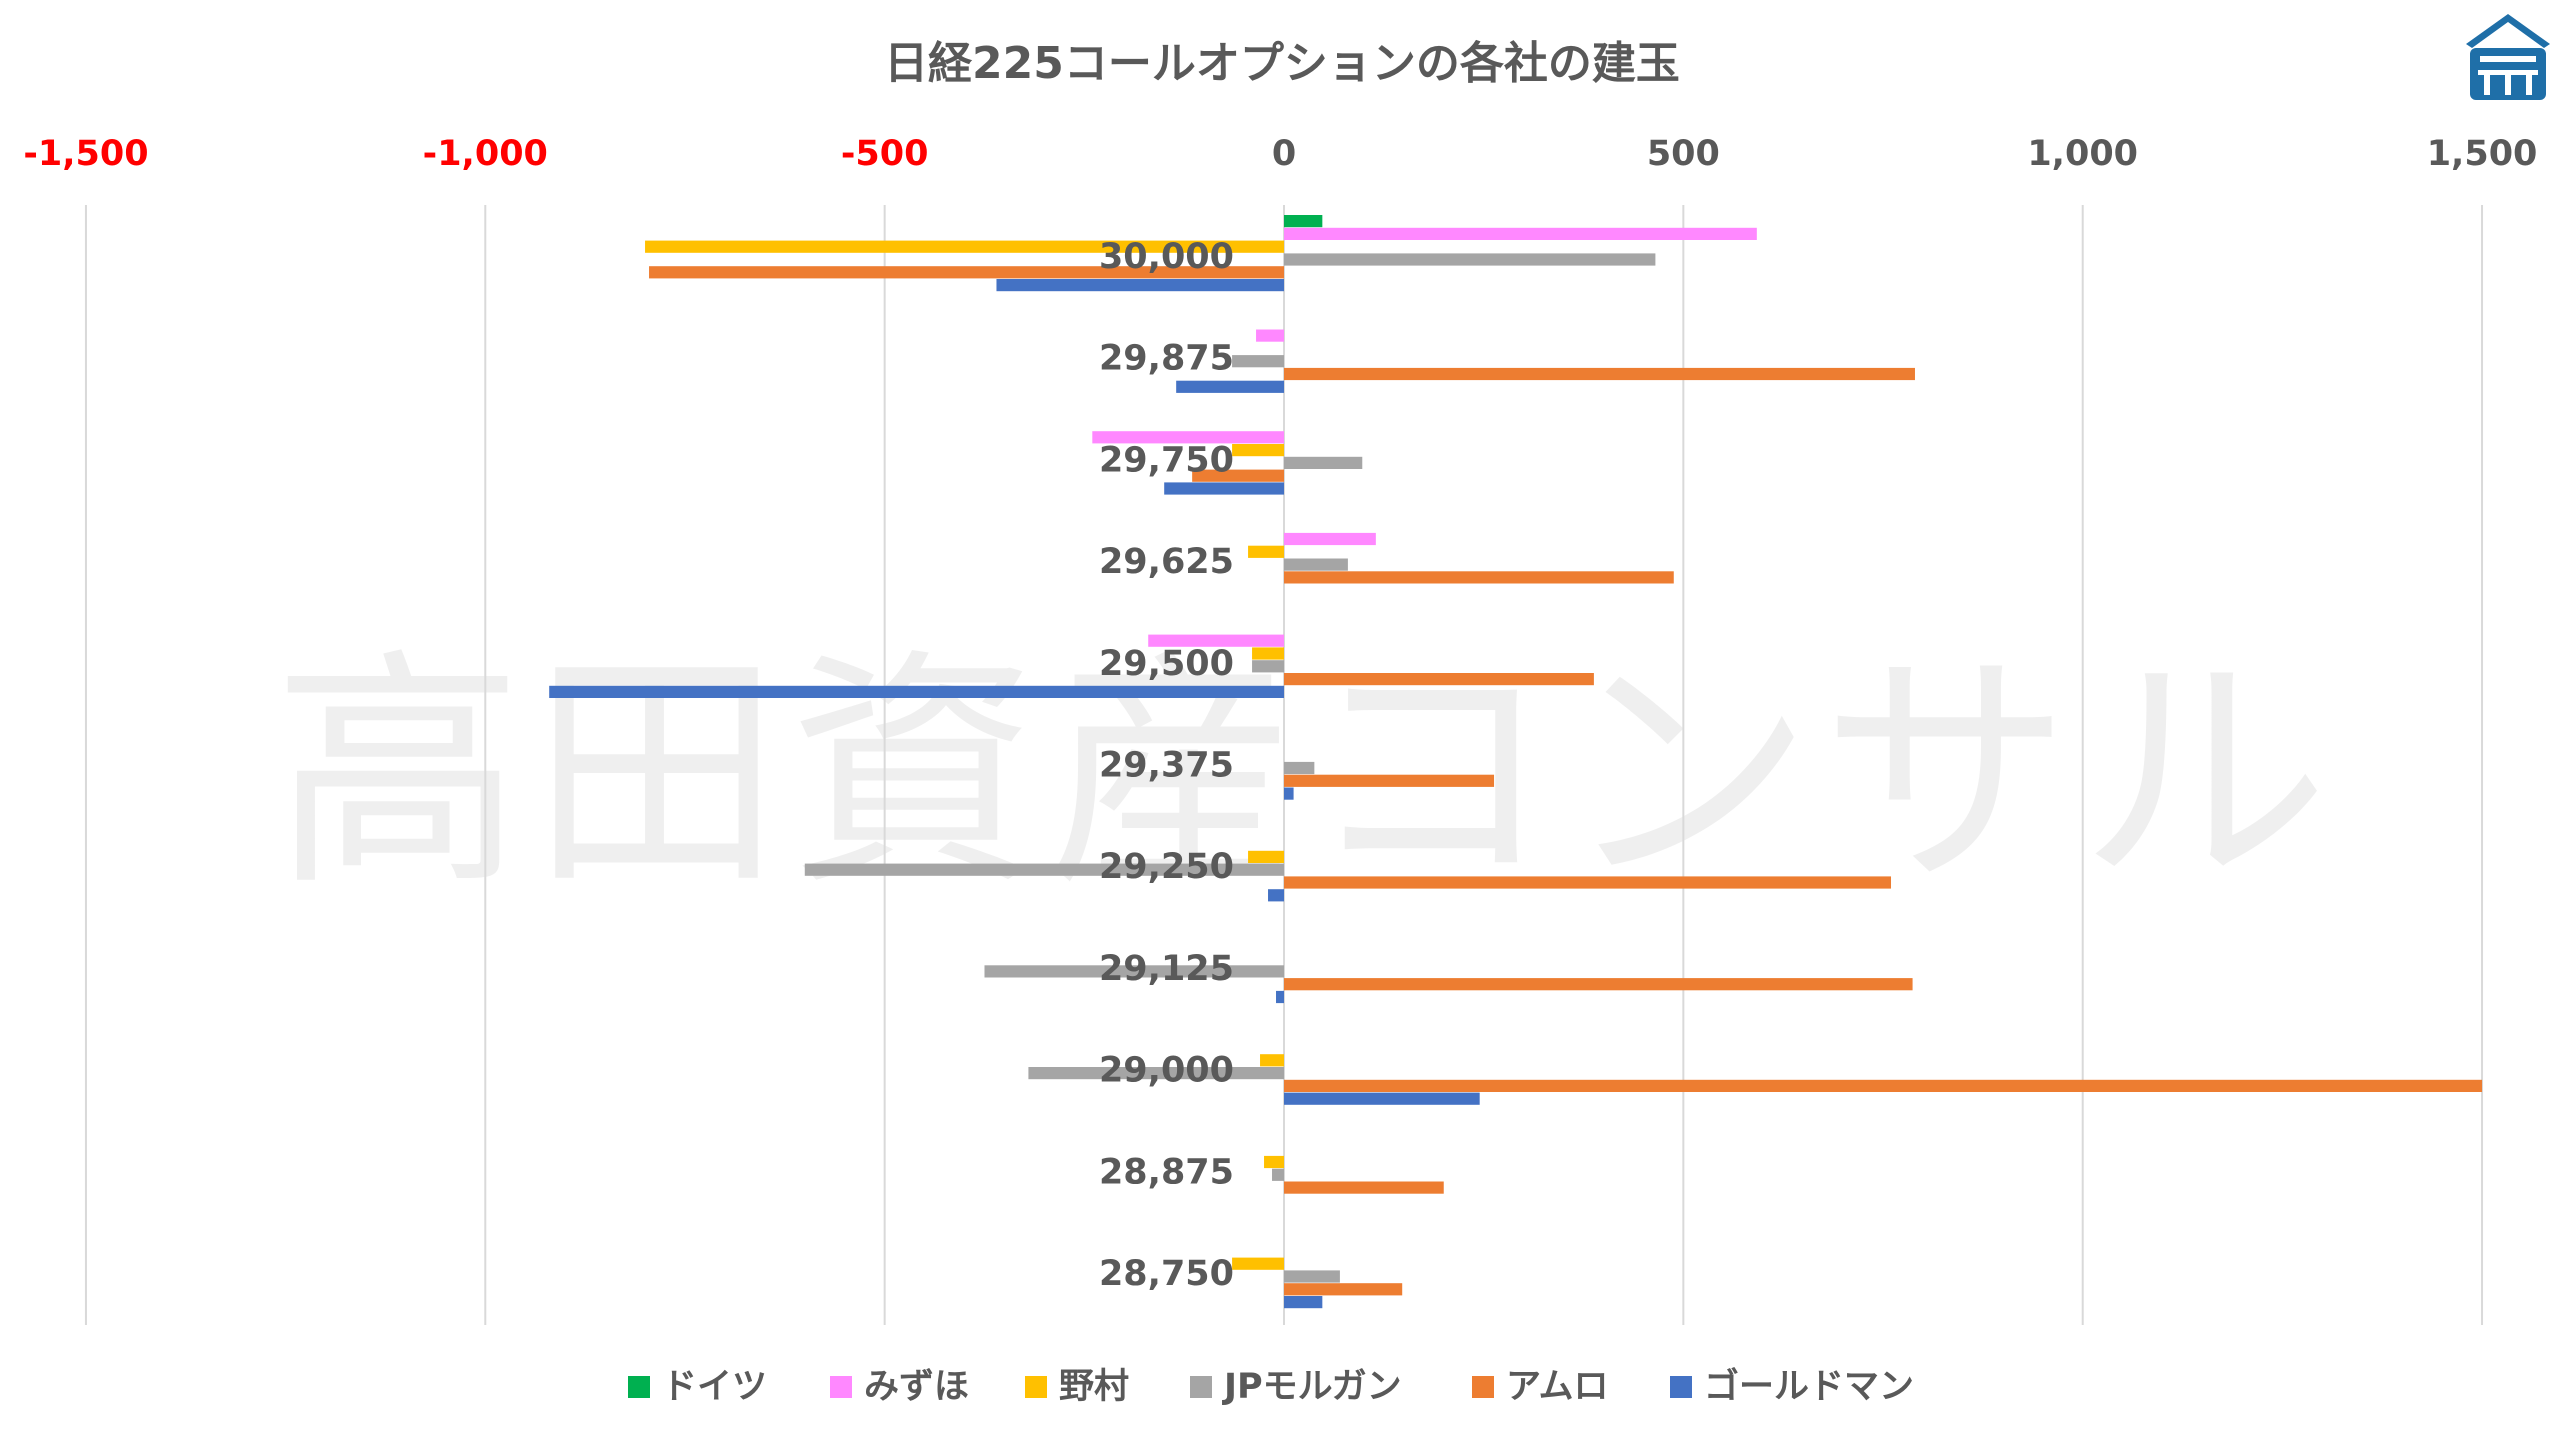 The width and height of the screenshot is (2558, 1436). What do you see at coordinates (2508, 85) in the screenshot?
I see `logo-pillar-center` at bounding box center [2508, 85].